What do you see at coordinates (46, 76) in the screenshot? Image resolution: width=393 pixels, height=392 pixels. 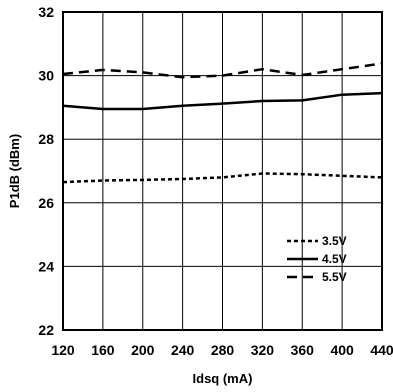 I see `y-tick-label: 30` at bounding box center [46, 76].